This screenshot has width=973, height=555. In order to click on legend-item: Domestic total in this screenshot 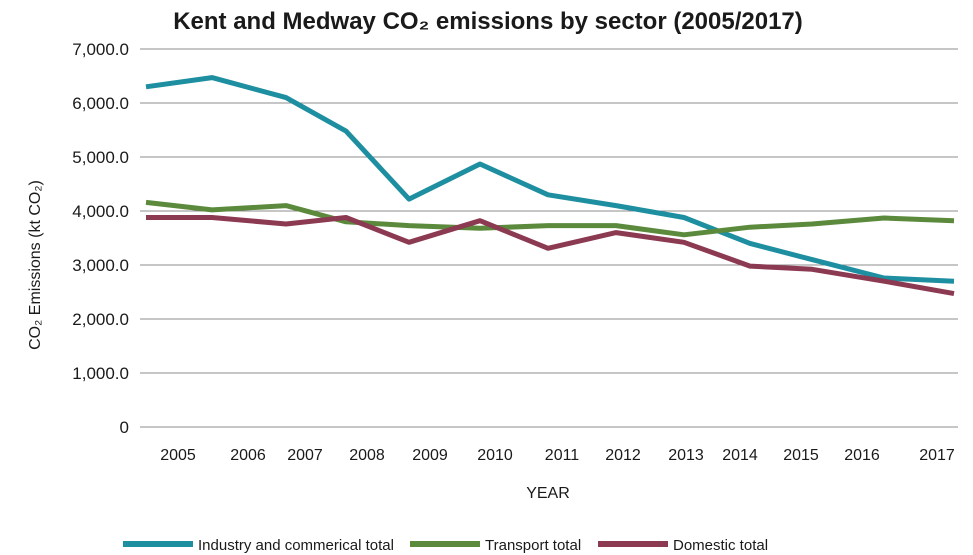, I will do `click(683, 545)`.